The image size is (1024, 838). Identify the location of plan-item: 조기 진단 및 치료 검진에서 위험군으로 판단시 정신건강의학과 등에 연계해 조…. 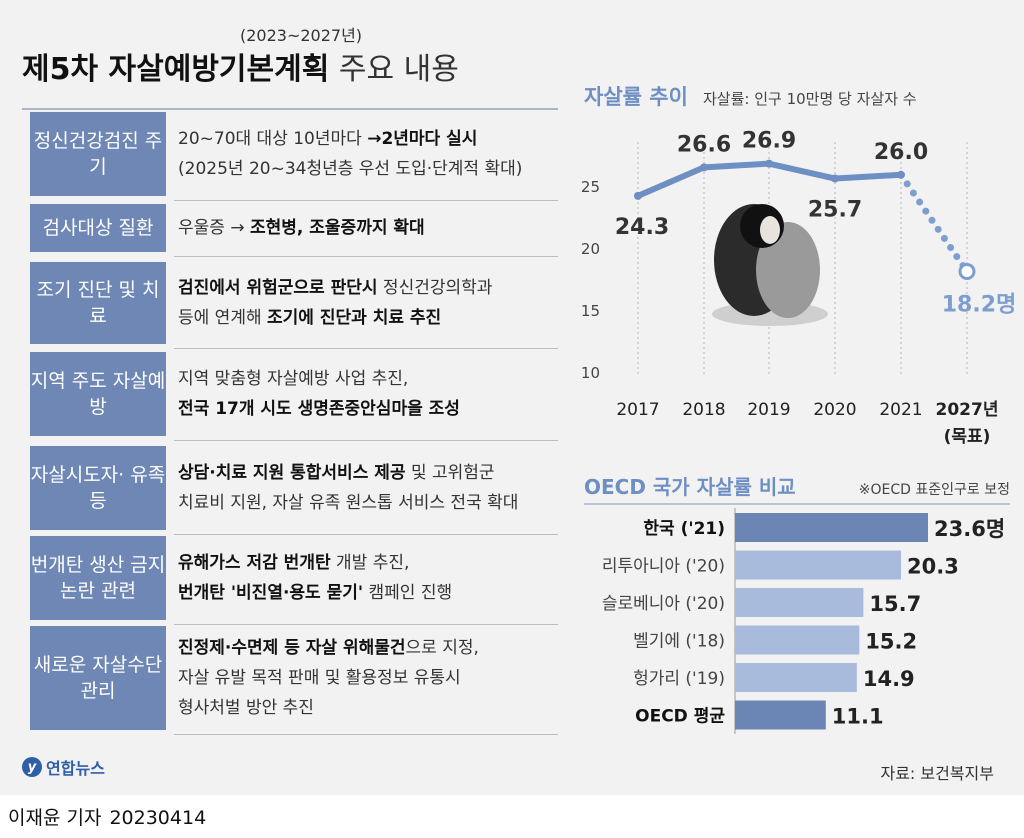
(294, 303).